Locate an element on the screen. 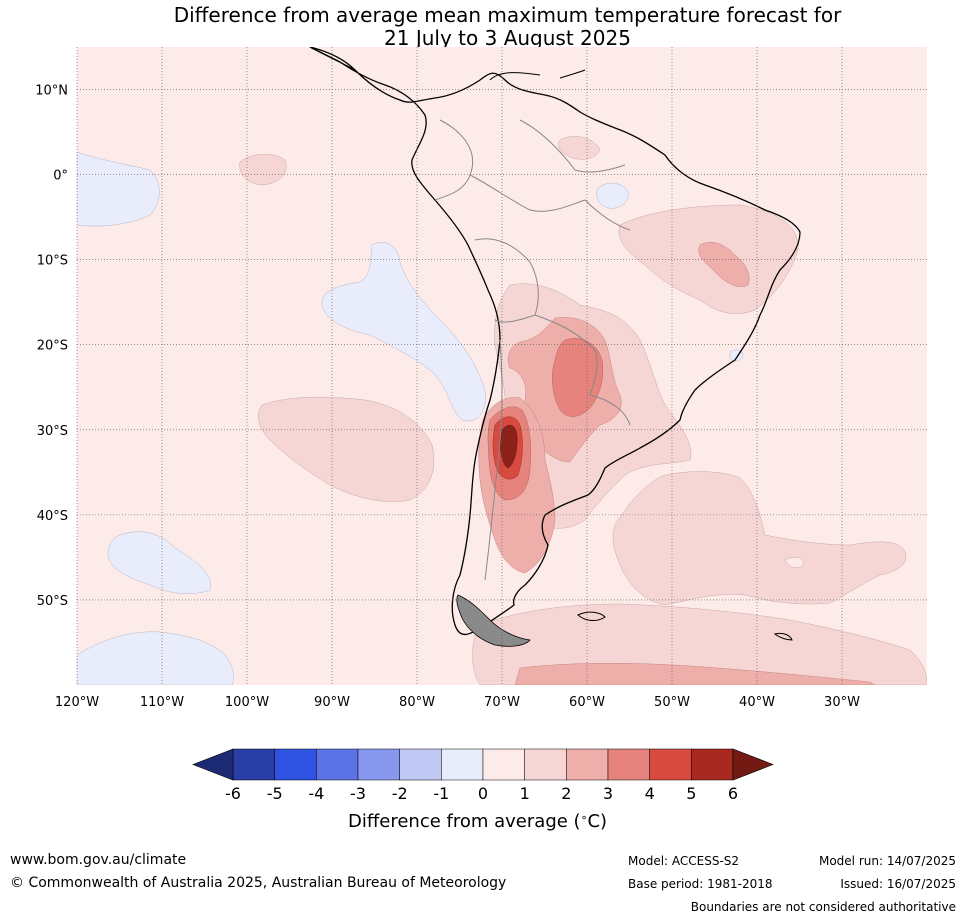  footer-model: Model: ACCESS-S2 is located at coordinates (684, 861).